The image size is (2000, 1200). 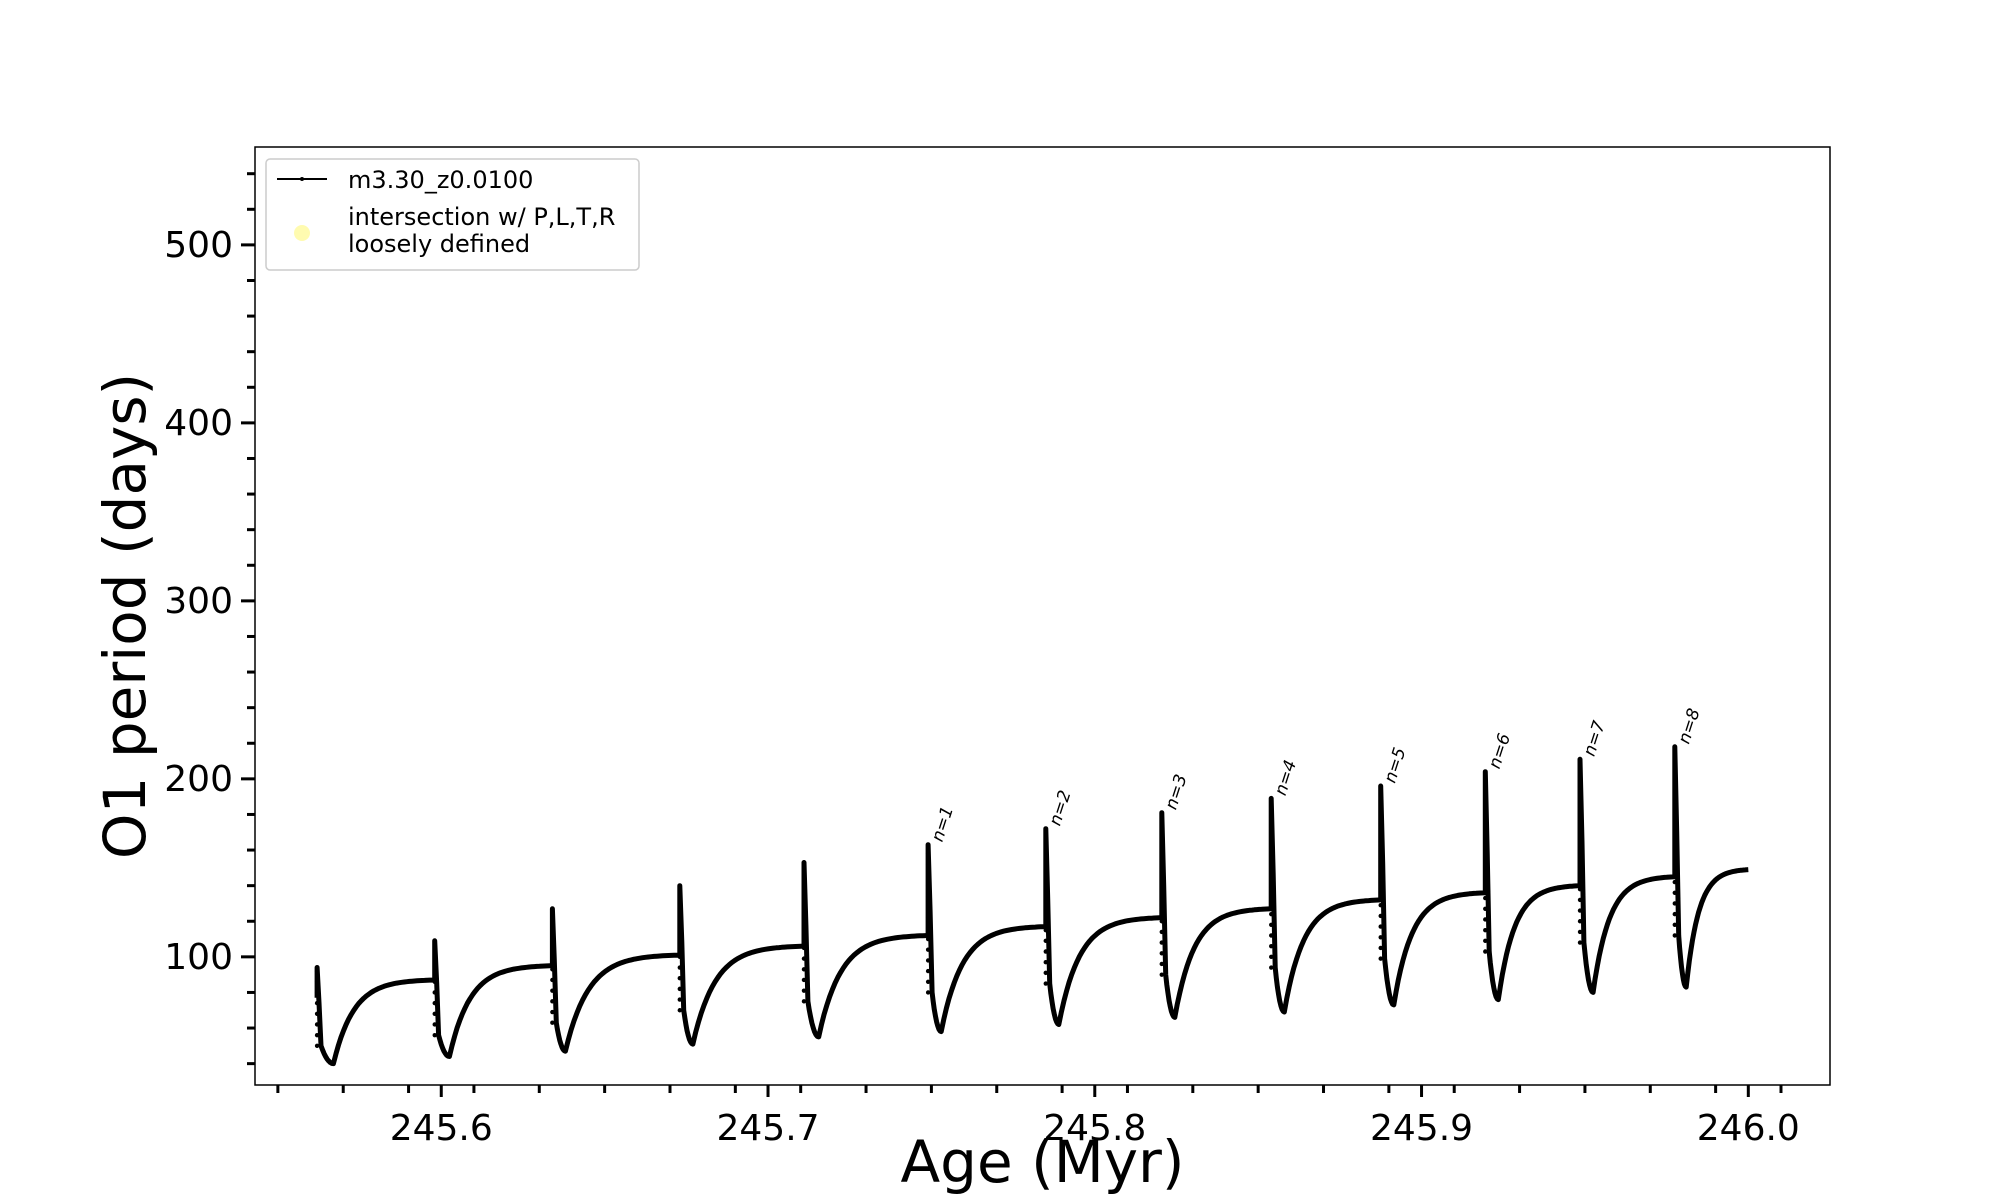 What do you see at coordinates (943, 824) in the screenshot?
I see `pulse-annotation: n=1` at bounding box center [943, 824].